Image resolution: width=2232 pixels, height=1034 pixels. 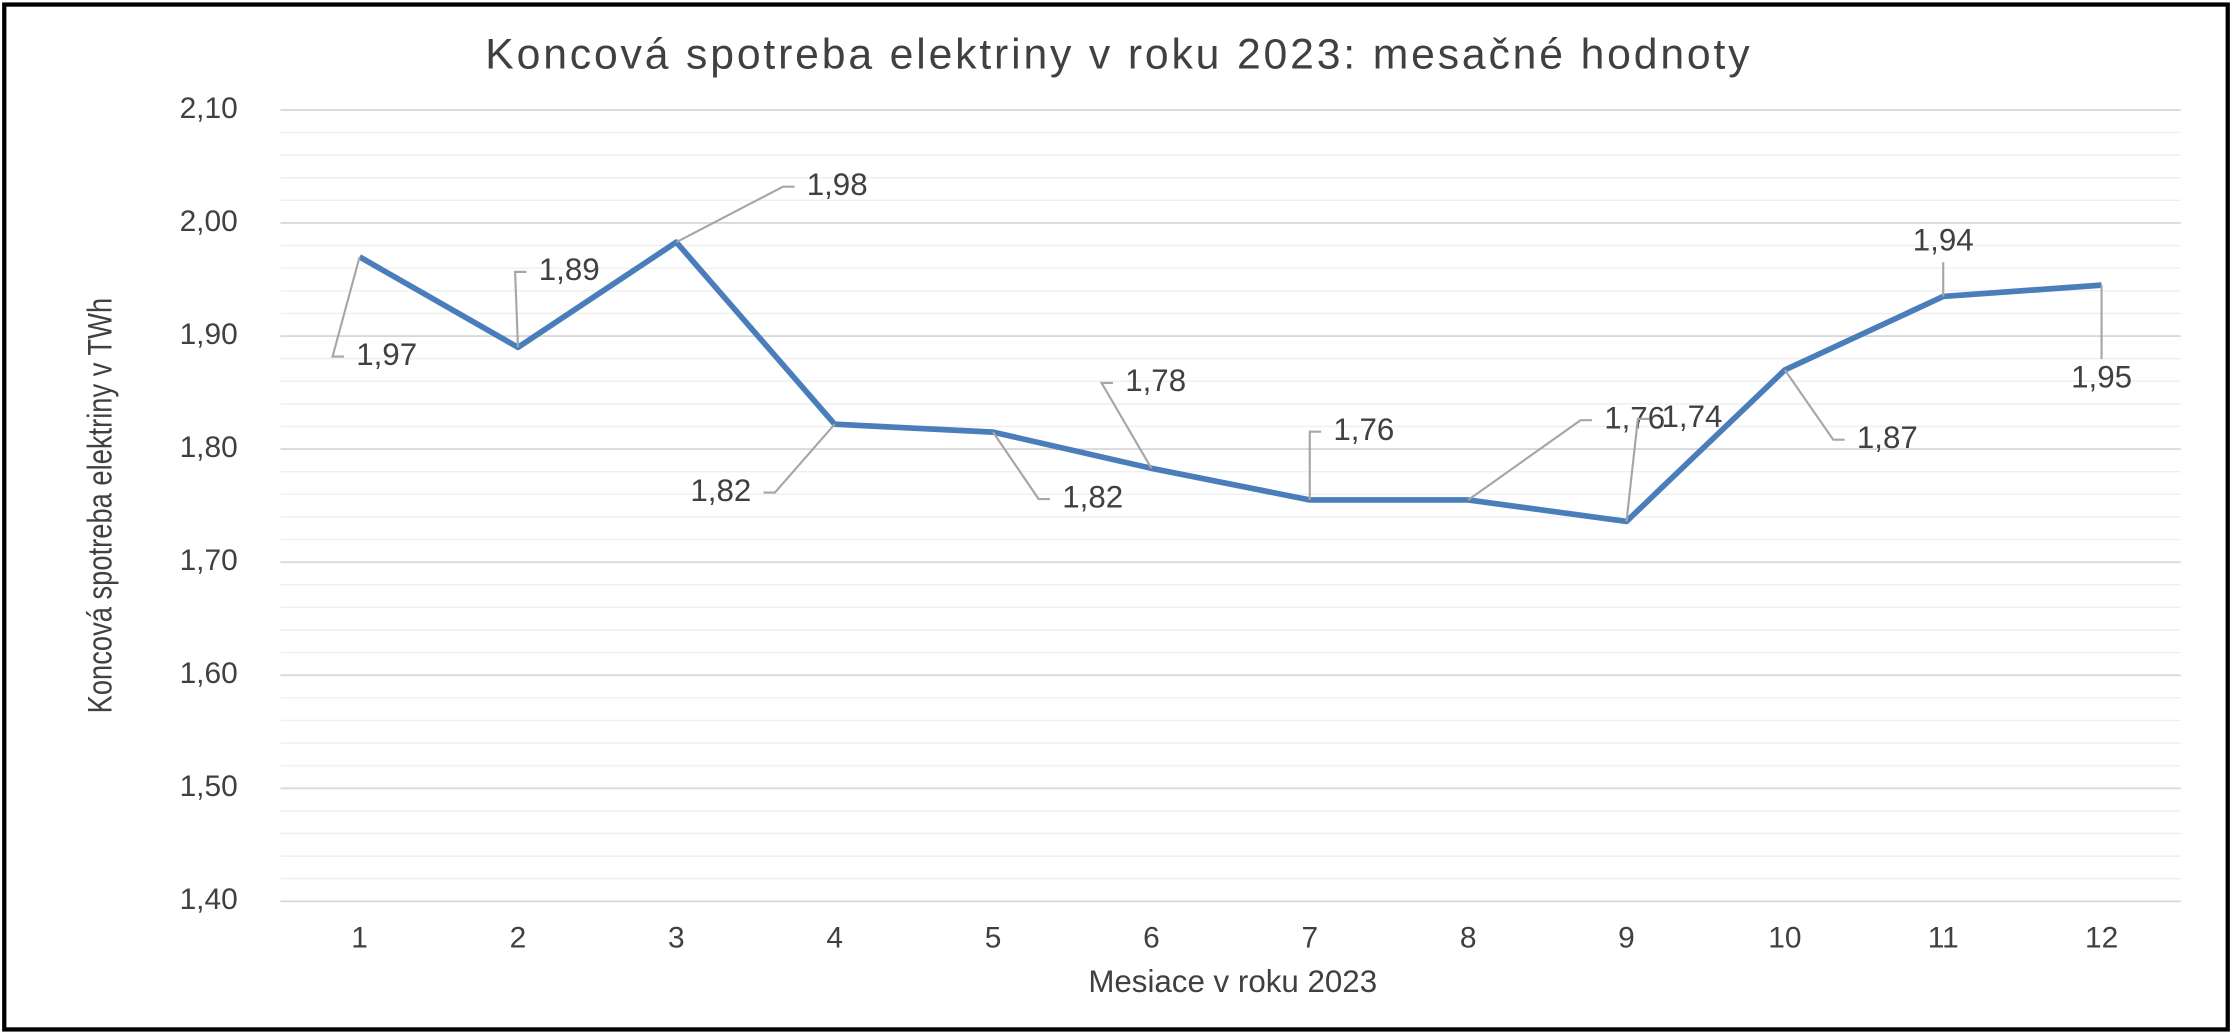 I want to click on y-tick-label: 1,50, so click(x=209, y=786).